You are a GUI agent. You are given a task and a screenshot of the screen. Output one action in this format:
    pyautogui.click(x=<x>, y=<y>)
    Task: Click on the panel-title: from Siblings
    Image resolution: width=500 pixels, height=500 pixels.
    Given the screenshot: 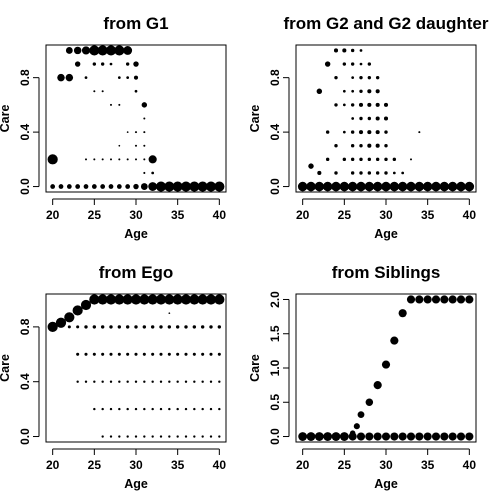 What is the action you would take?
    pyautogui.click(x=386, y=272)
    